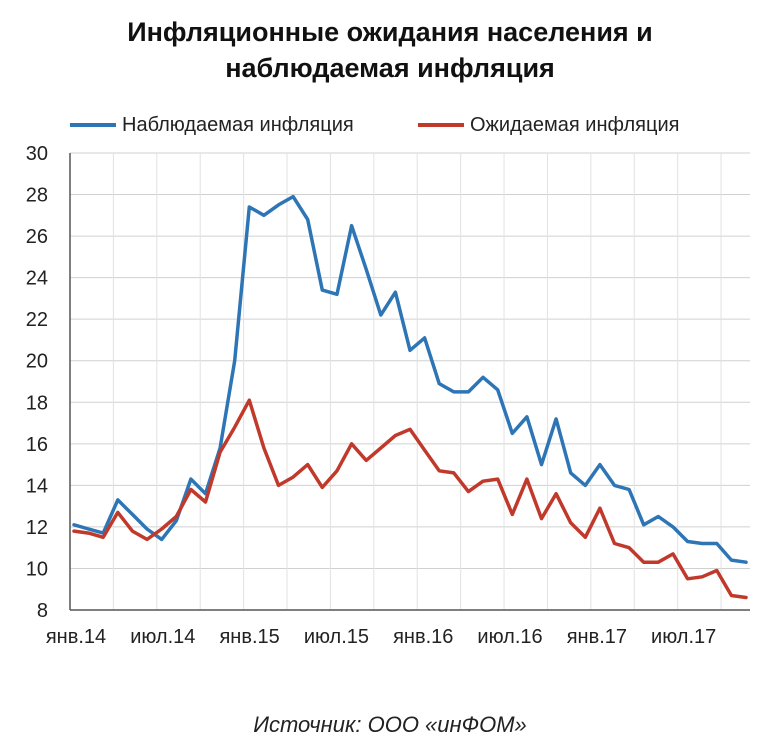 This screenshot has width=780, height=753. What do you see at coordinates (597, 637) in the screenshot?
I see `x-tick-label: янв.17` at bounding box center [597, 637].